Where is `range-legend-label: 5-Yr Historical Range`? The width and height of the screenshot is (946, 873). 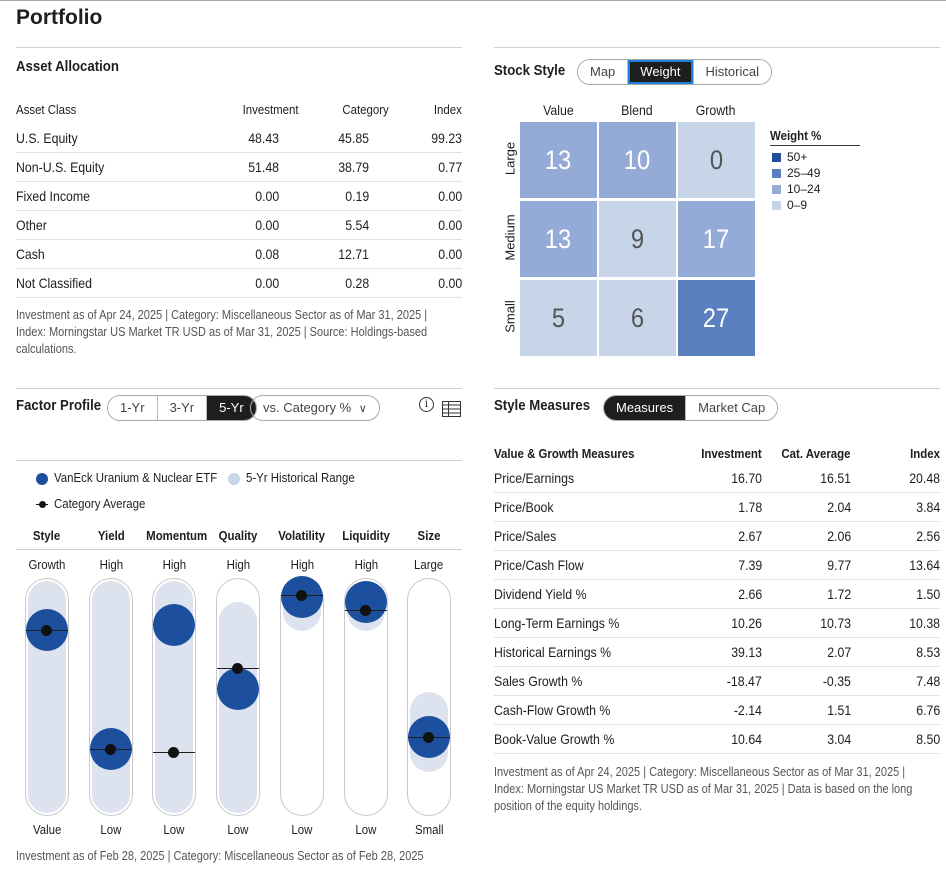 range-legend-label: 5-Yr Historical Range is located at coordinates (300, 477).